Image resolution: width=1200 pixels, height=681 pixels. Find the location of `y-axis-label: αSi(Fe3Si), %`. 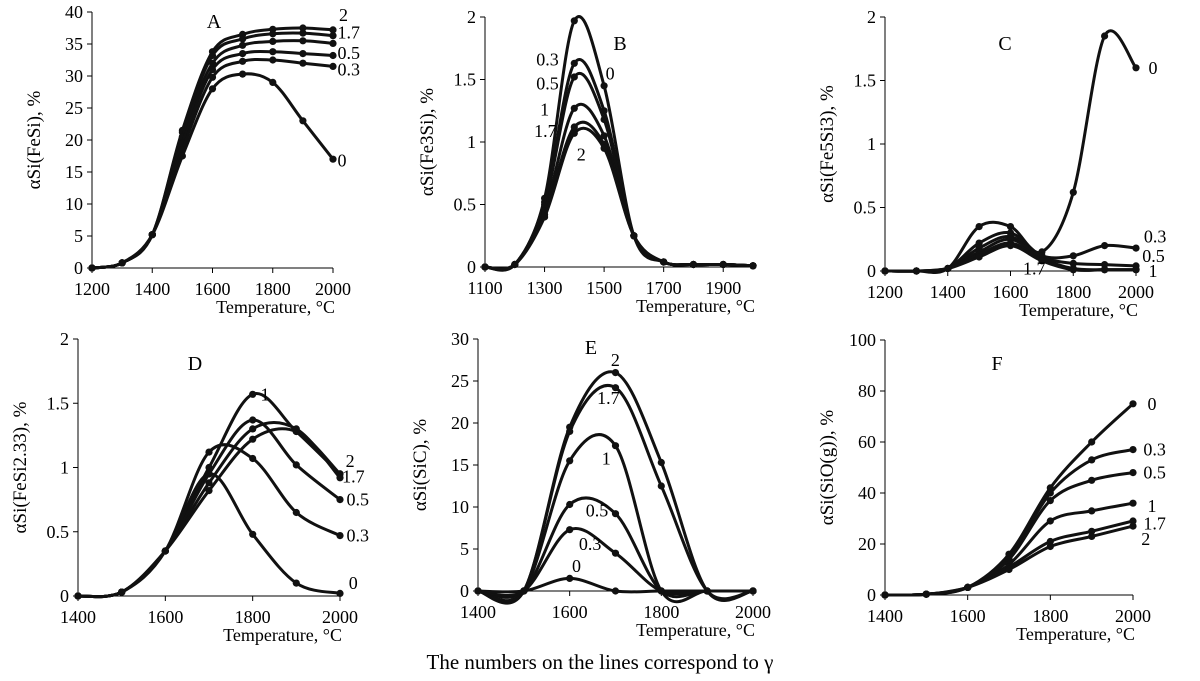

y-axis-label: αSi(Fe3Si), % is located at coordinates (427, 142).